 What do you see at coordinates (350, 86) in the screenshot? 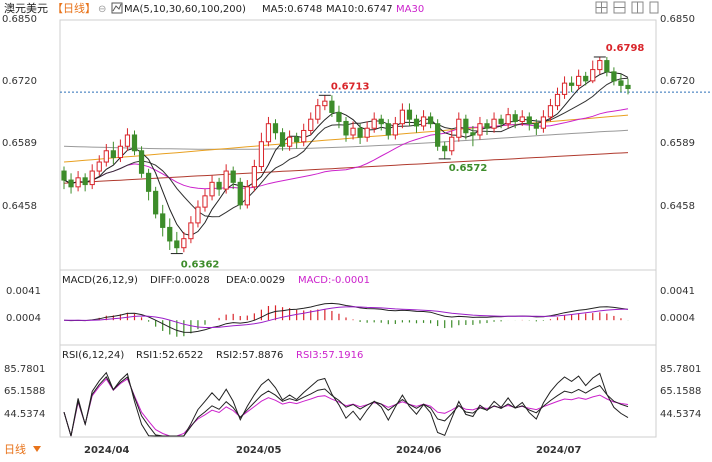
I see `annotation-label: 0.6713` at bounding box center [350, 86].